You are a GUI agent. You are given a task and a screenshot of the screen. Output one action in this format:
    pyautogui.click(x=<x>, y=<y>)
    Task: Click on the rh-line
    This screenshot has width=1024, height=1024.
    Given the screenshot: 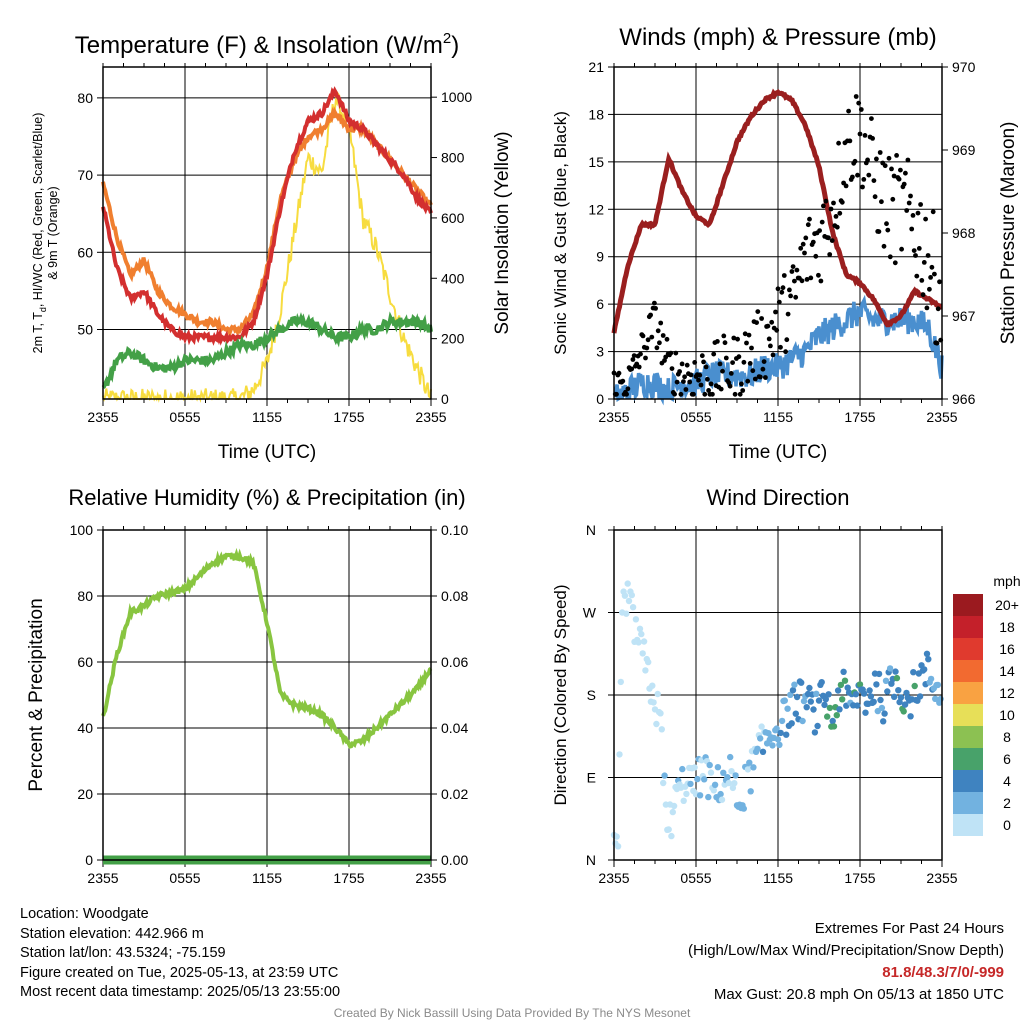 What is the action you would take?
    pyautogui.click(x=267, y=648)
    